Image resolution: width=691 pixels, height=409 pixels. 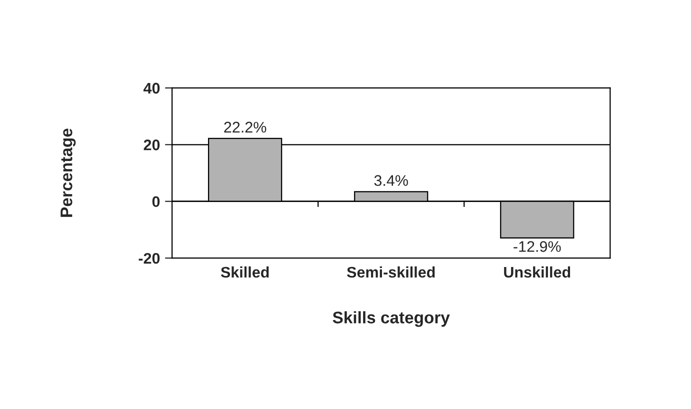 What do you see at coordinates (149, 258) in the screenshot?
I see `y-tick-label: -20` at bounding box center [149, 258].